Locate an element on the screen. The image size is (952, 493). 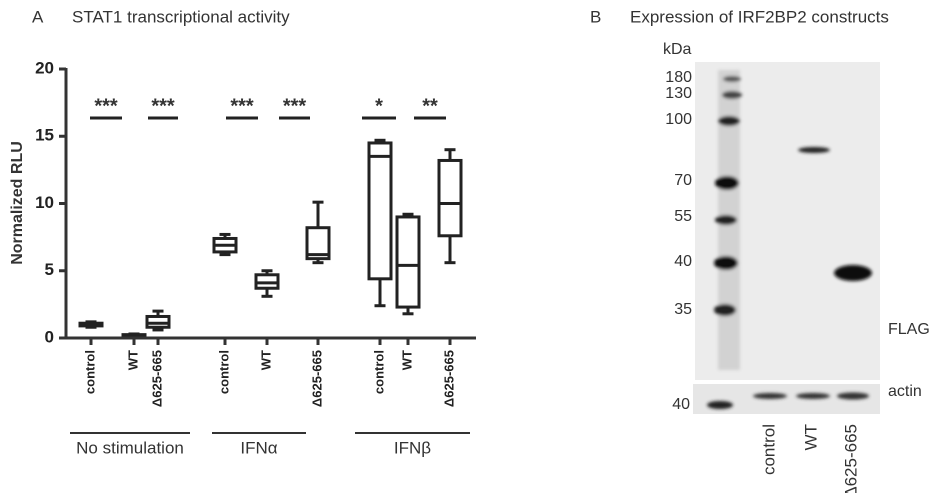
marker-label: 180 is located at coordinates (678, 77).